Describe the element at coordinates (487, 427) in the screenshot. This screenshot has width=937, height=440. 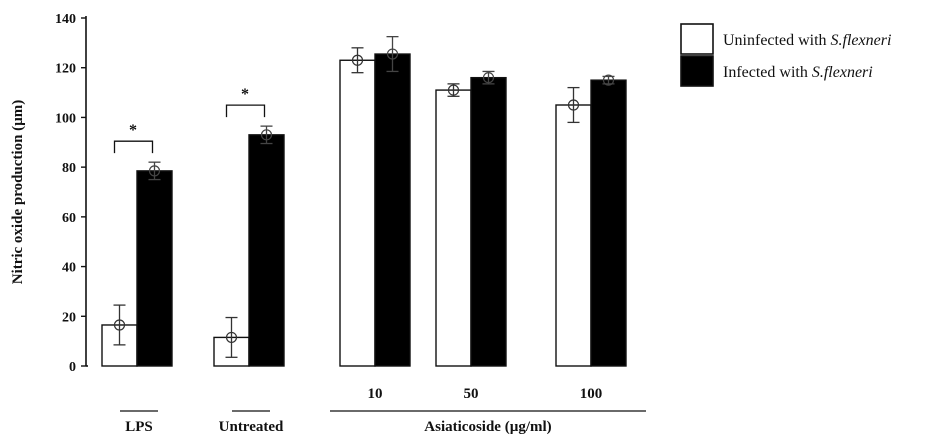
I see `group-label: Asiaticoside (µg/ml)` at that location.